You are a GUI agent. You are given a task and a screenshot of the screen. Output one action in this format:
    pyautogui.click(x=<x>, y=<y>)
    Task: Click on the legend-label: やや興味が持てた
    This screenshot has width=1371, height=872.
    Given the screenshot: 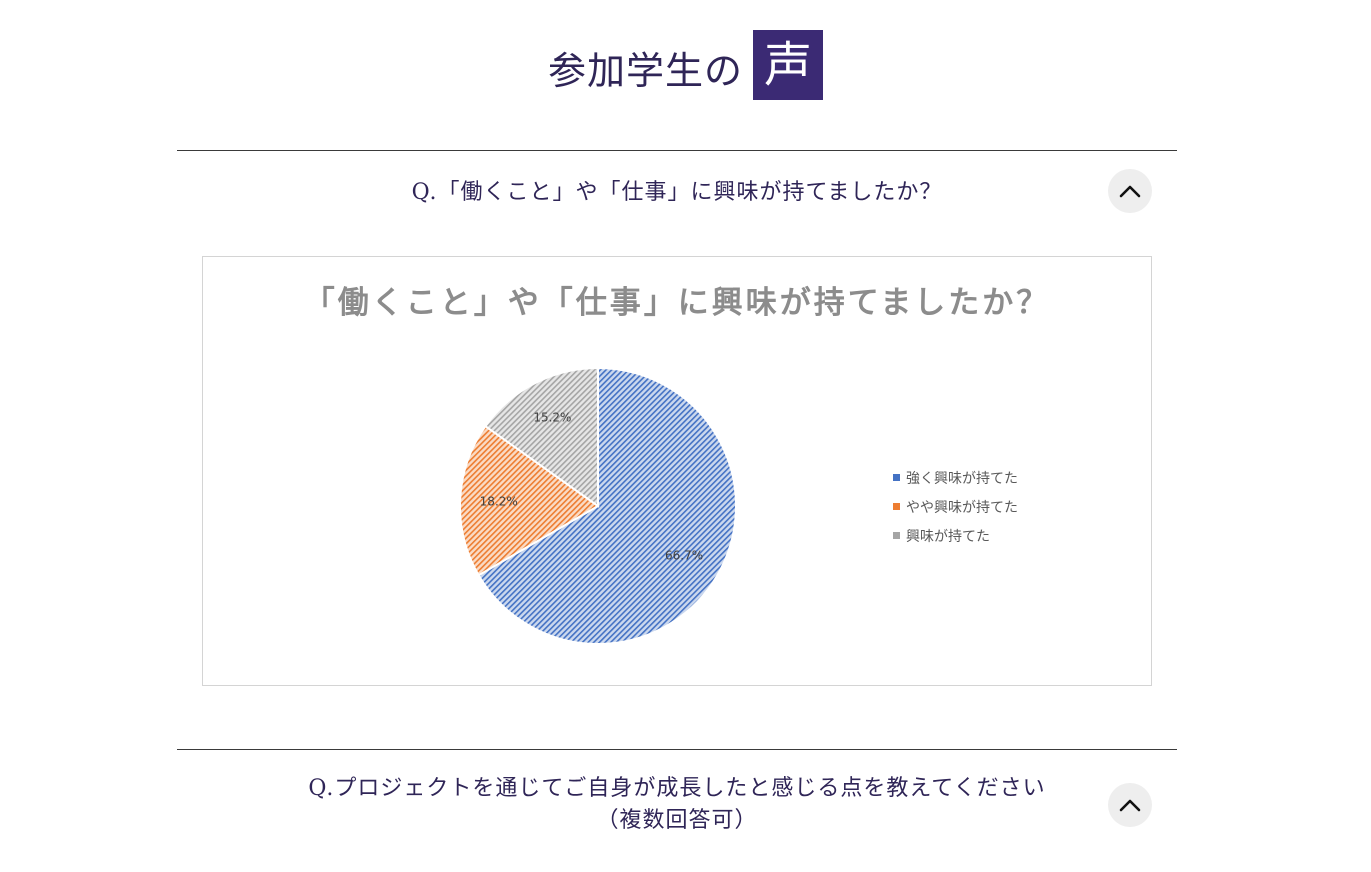 What is the action you would take?
    pyautogui.click(x=962, y=507)
    